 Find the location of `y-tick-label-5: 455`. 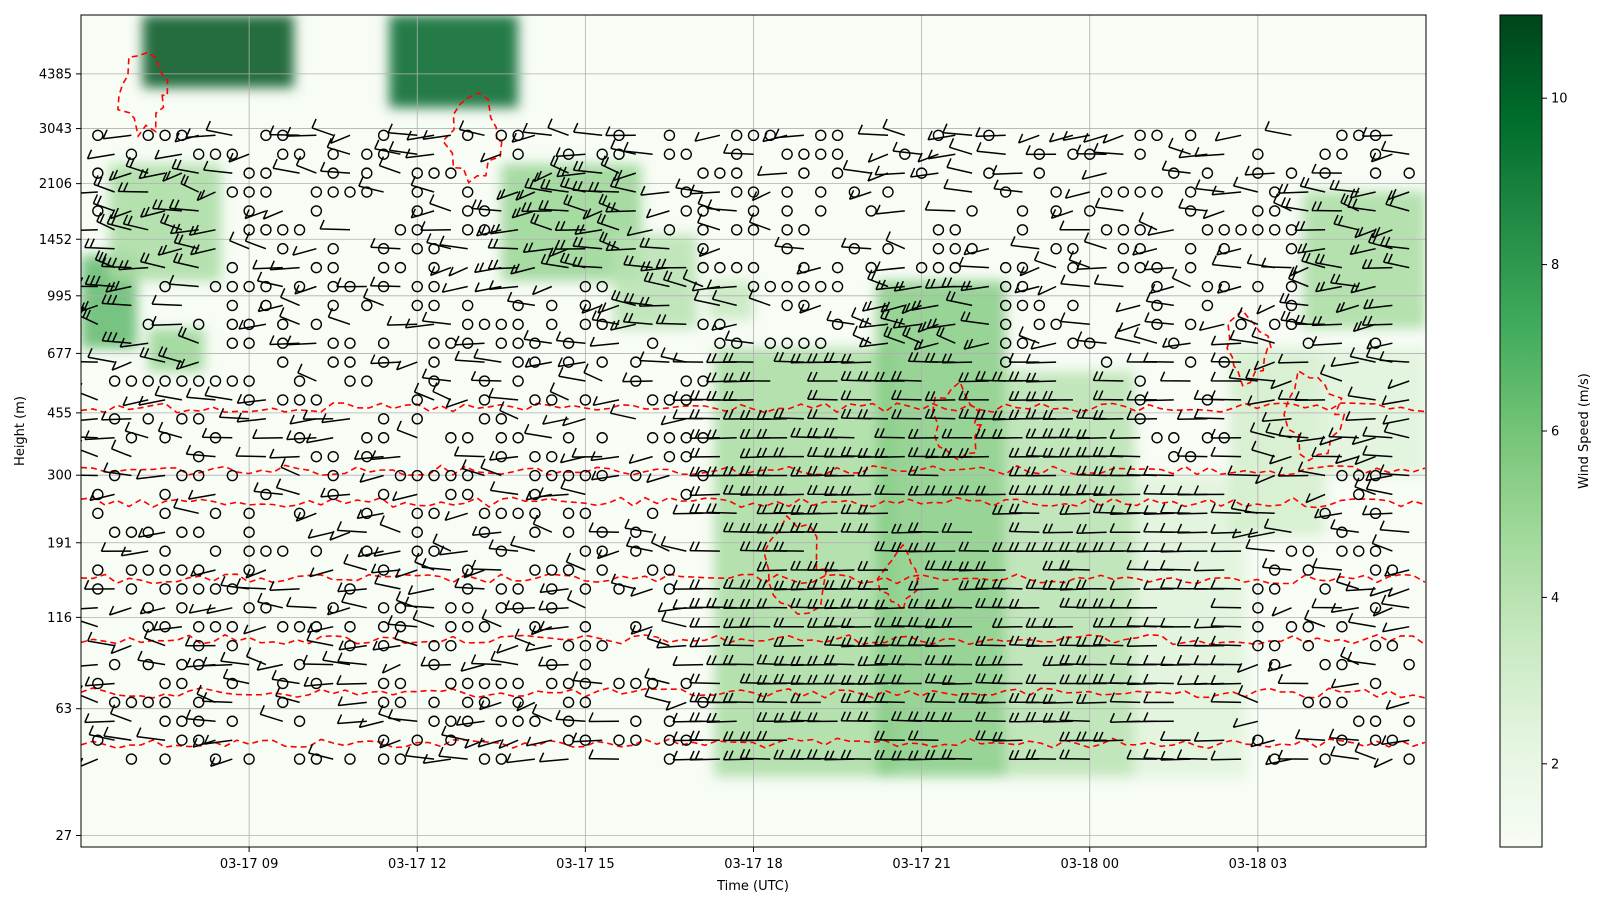

y-tick-label-5: 455 is located at coordinates (59, 413).